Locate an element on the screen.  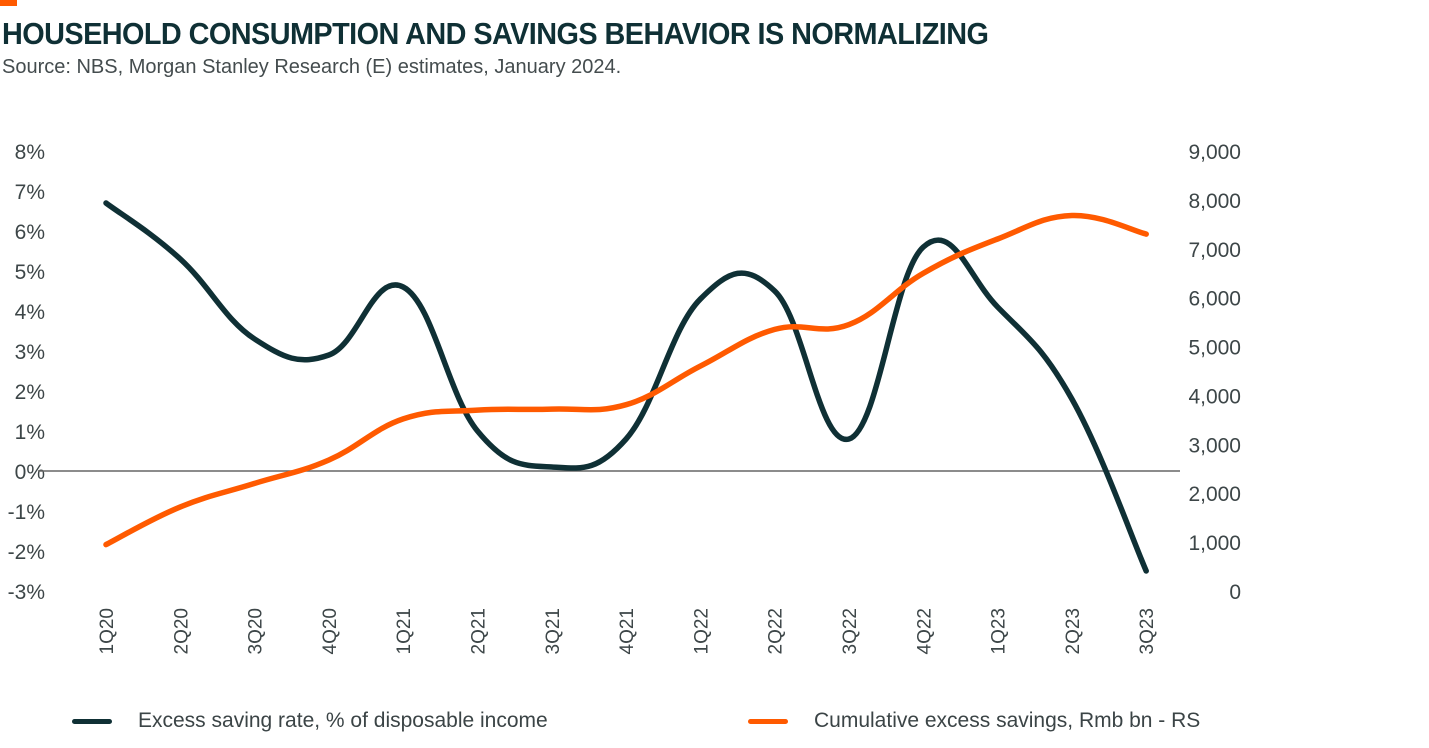
left-tick-label: -2% is located at coordinates (26, 552).